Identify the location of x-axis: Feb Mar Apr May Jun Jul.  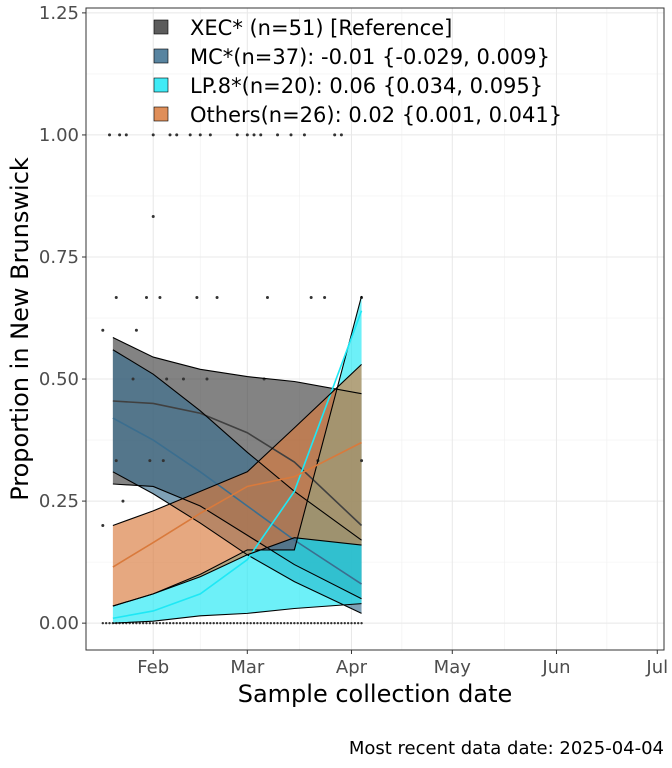
(402, 664).